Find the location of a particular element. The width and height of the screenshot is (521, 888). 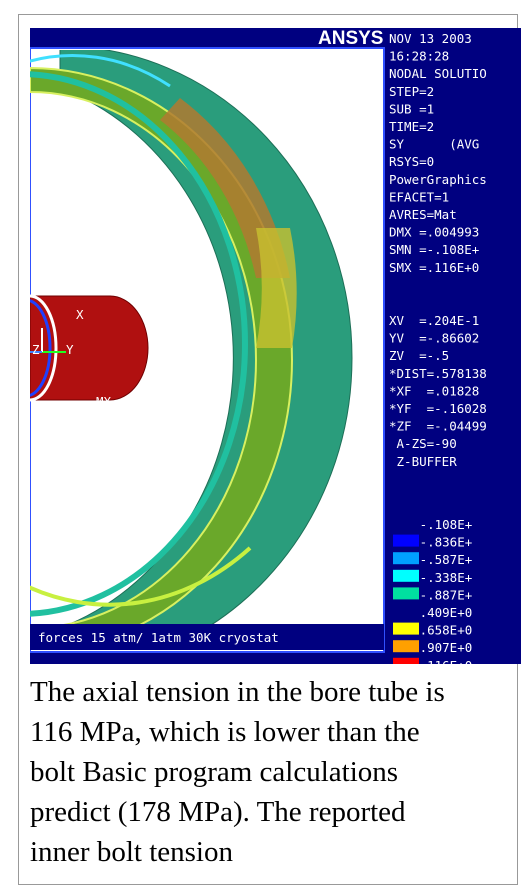

axis-label-x: X is located at coordinates (80, 314).